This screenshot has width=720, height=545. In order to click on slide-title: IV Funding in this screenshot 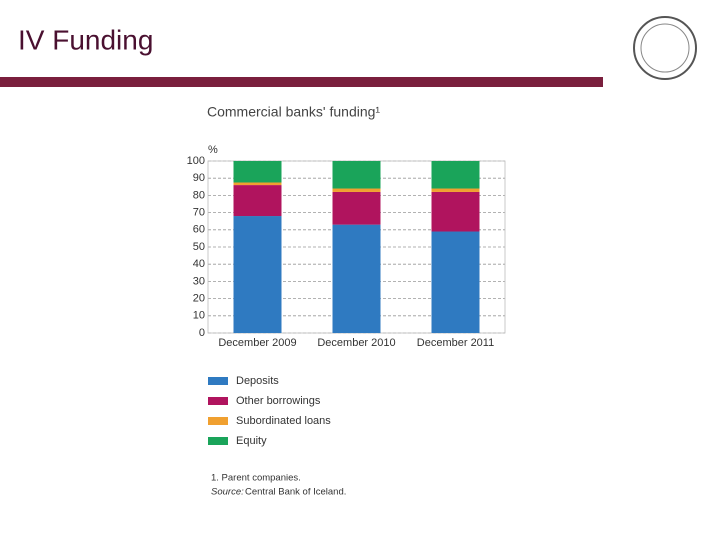, I will do `click(85, 39)`.